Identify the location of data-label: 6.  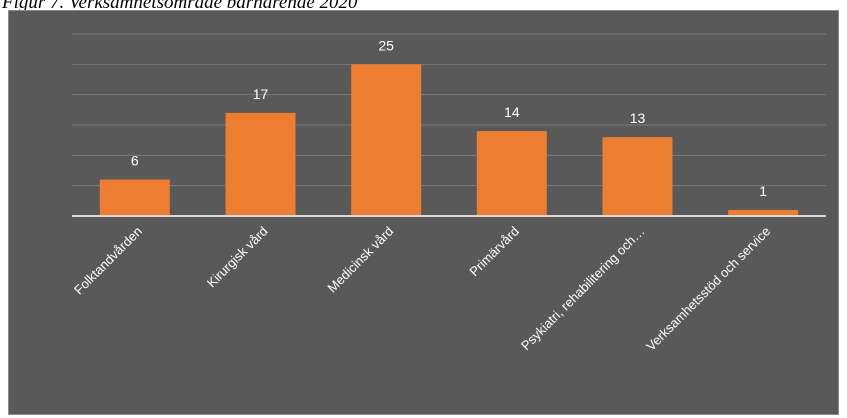
(135, 161).